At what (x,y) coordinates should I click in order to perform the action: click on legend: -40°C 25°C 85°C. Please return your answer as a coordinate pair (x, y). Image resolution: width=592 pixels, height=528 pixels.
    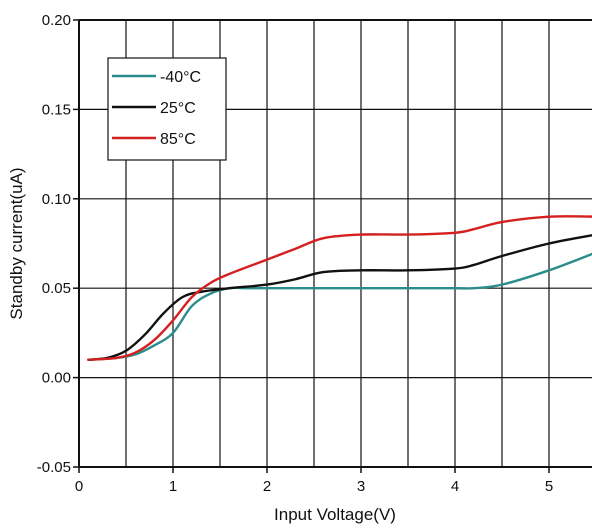
    Looking at the image, I should click on (167, 109).